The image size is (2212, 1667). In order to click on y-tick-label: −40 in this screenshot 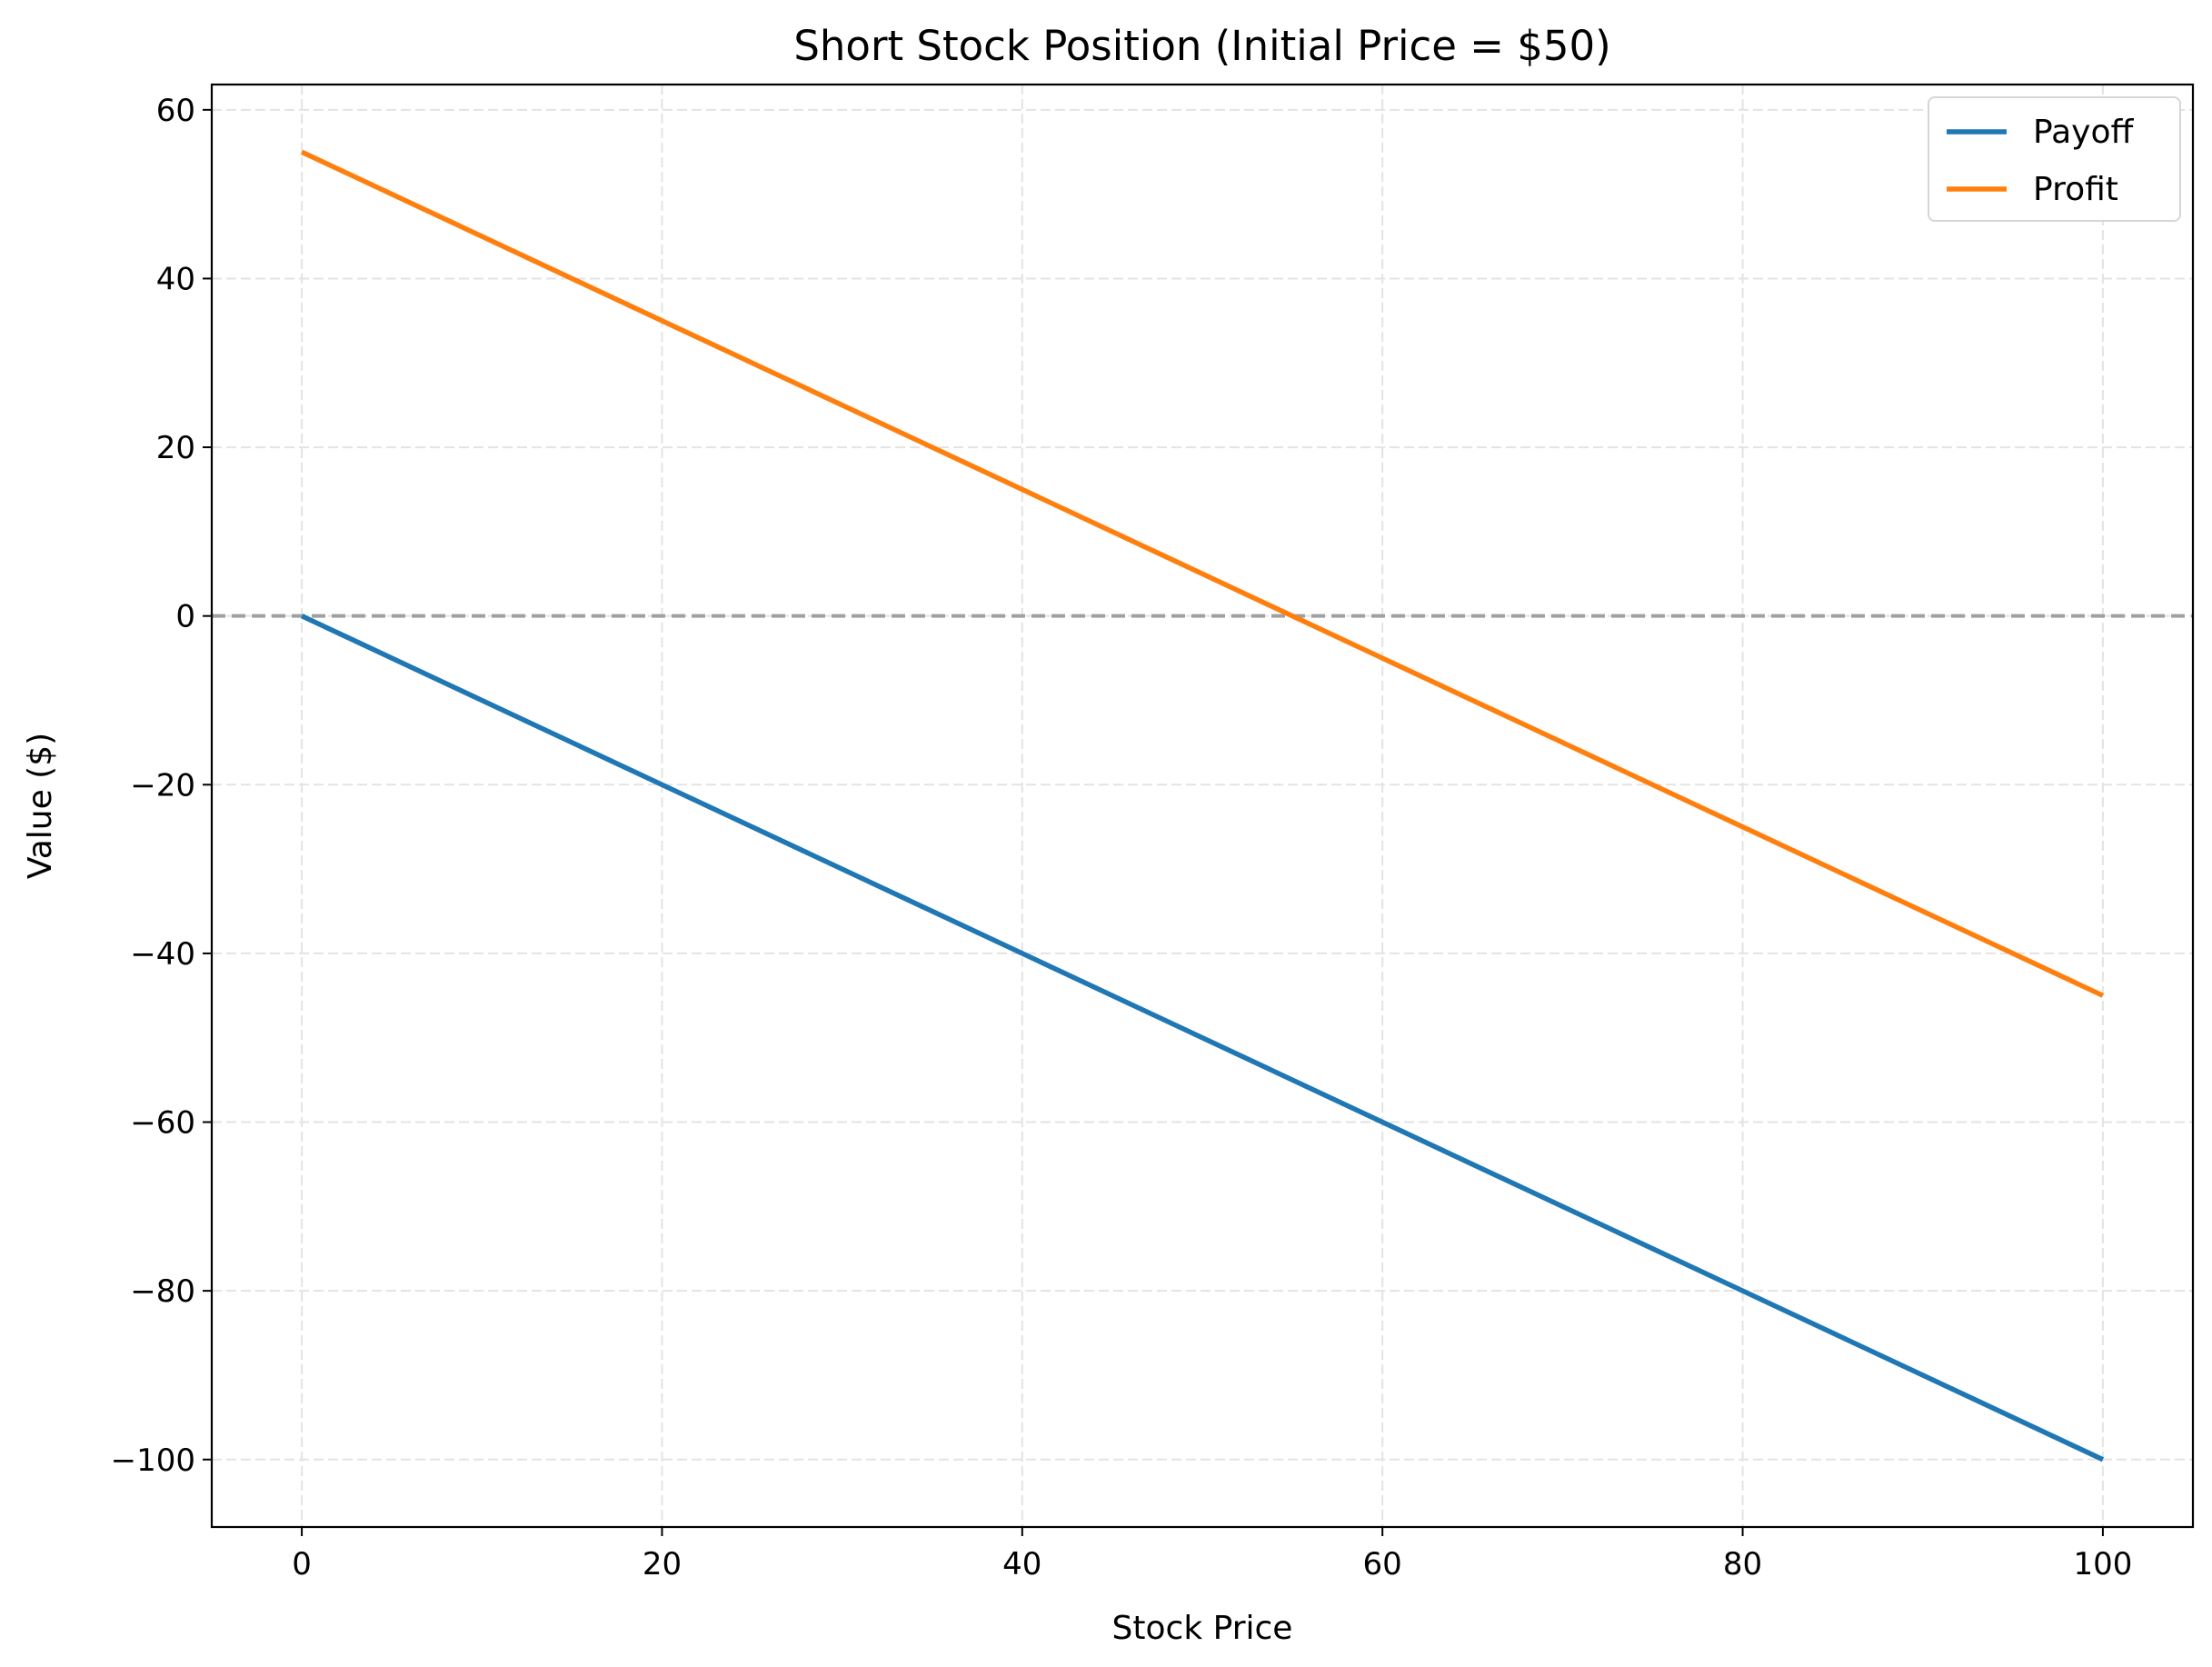, I will do `click(162, 954)`.